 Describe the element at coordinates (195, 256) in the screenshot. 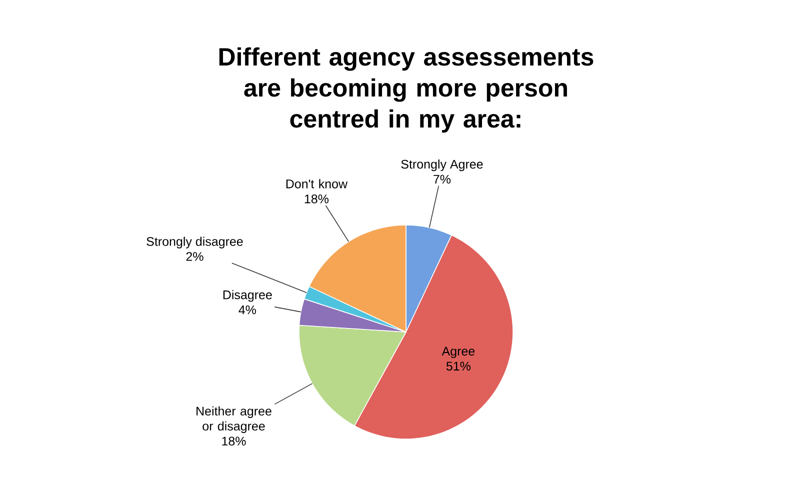

I see `data-label: 2%` at that location.